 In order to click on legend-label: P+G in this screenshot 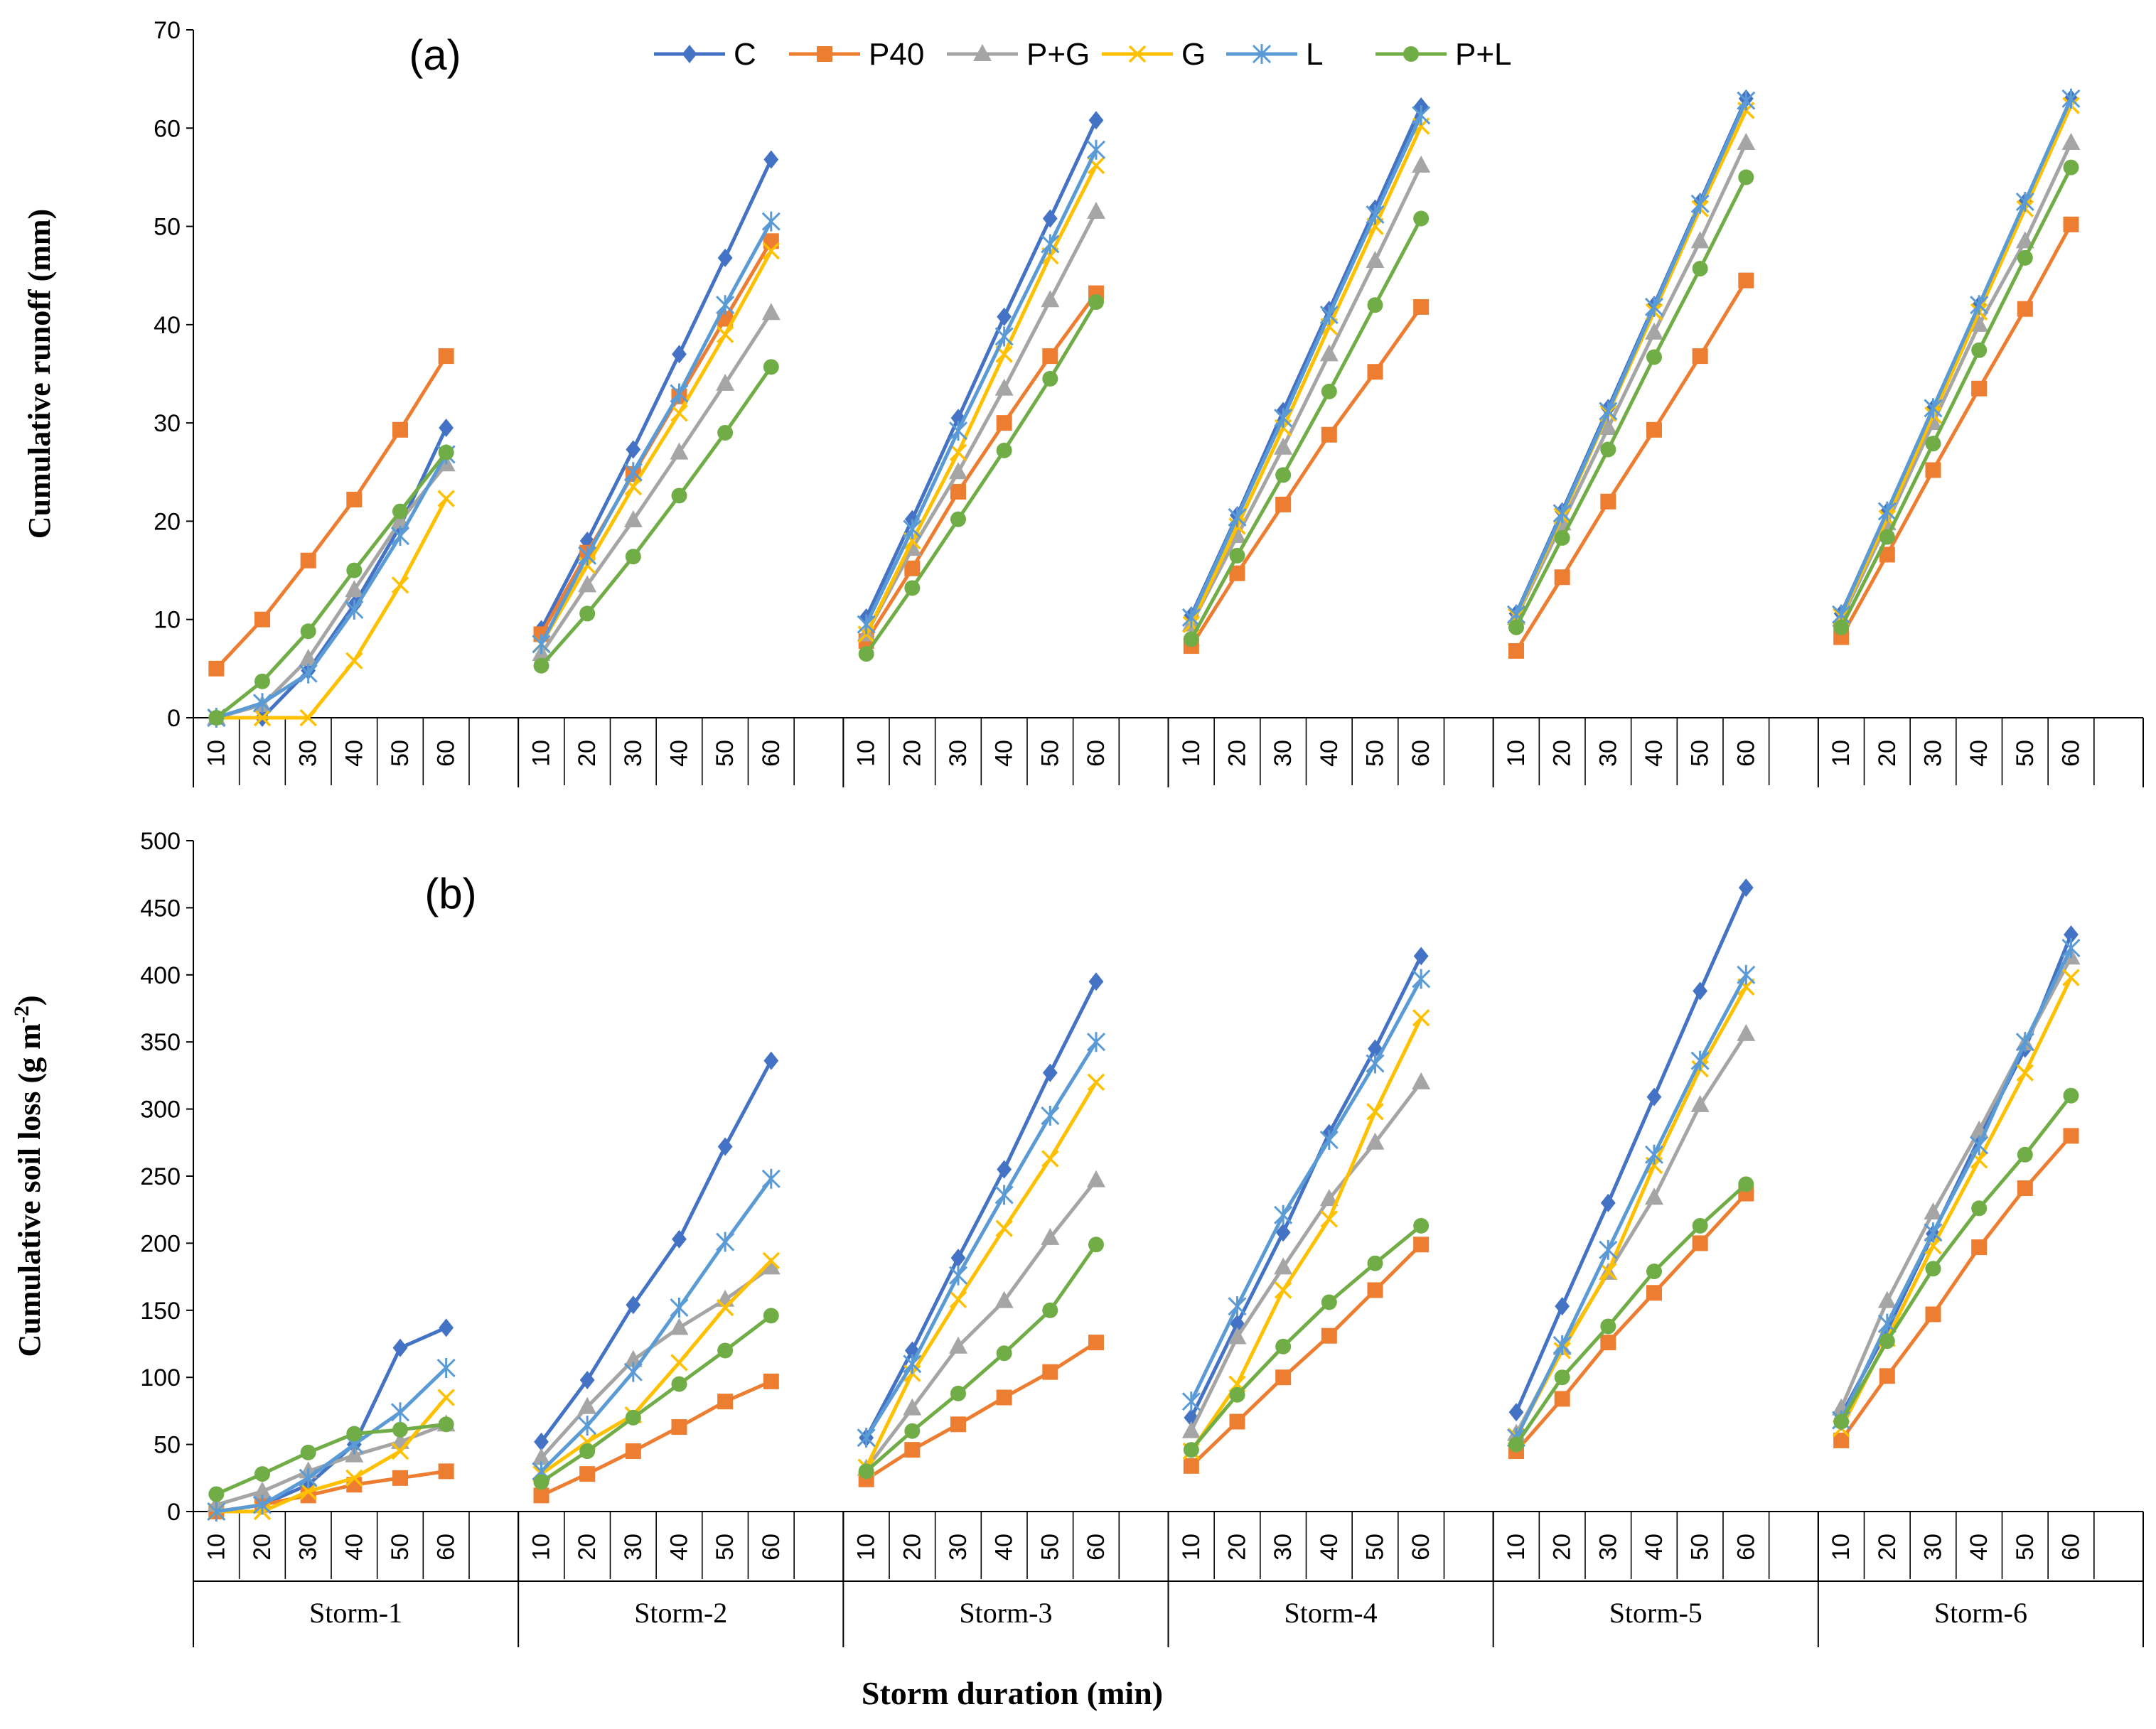, I will do `click(1058, 54)`.